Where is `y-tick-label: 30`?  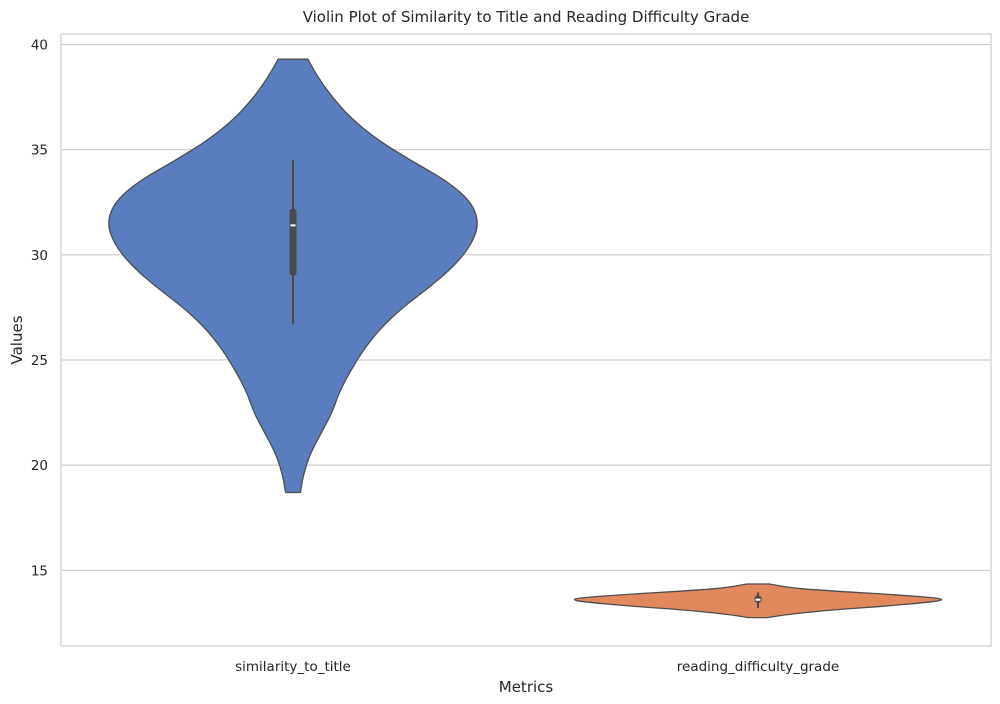
y-tick-label: 30 is located at coordinates (39, 256).